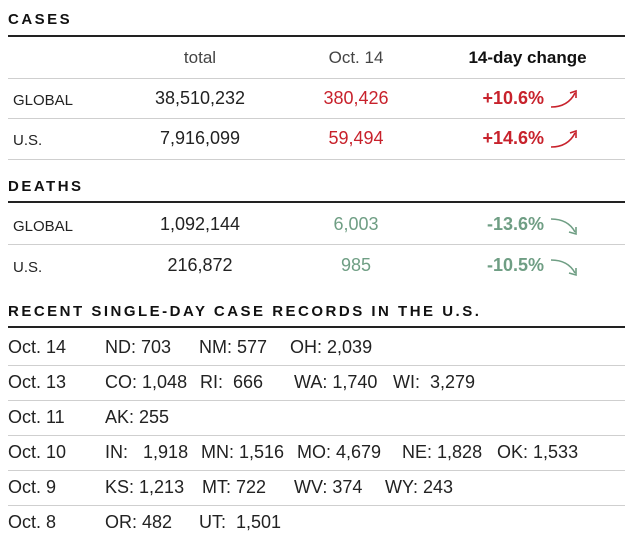  What do you see at coordinates (538, 452) in the screenshot?
I see `record-state: OK: 1,533` at bounding box center [538, 452].